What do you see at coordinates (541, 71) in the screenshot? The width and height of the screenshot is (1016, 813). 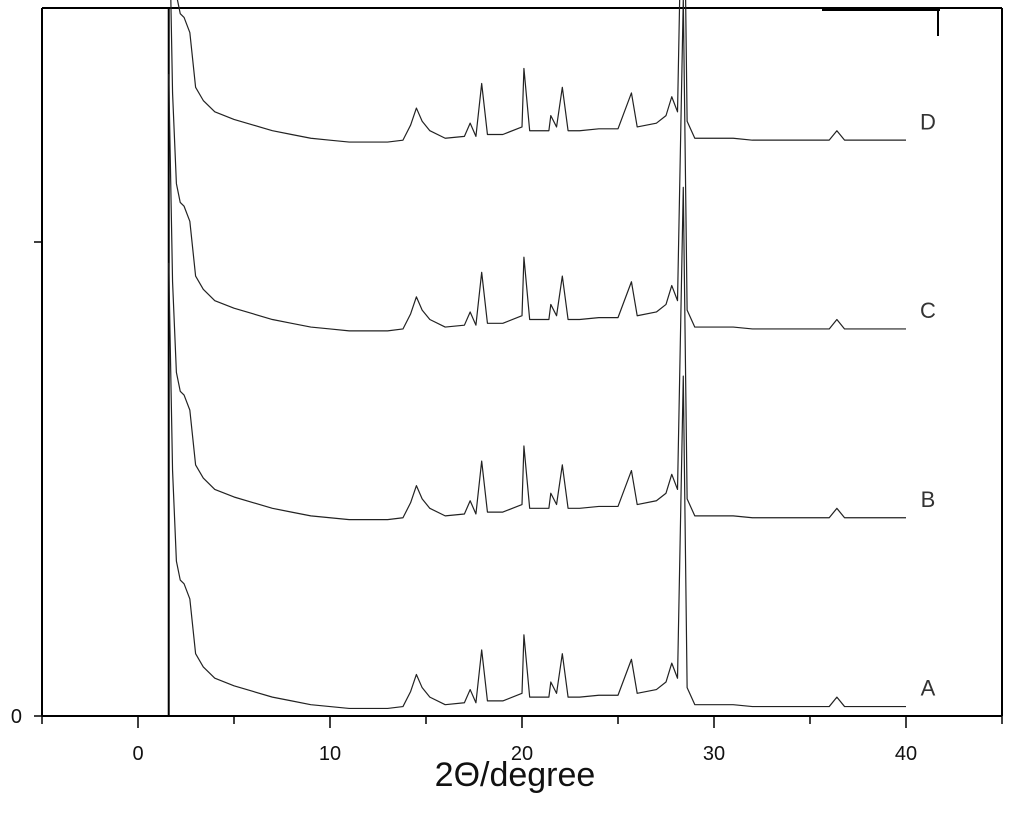 I see `series-line-d` at bounding box center [541, 71].